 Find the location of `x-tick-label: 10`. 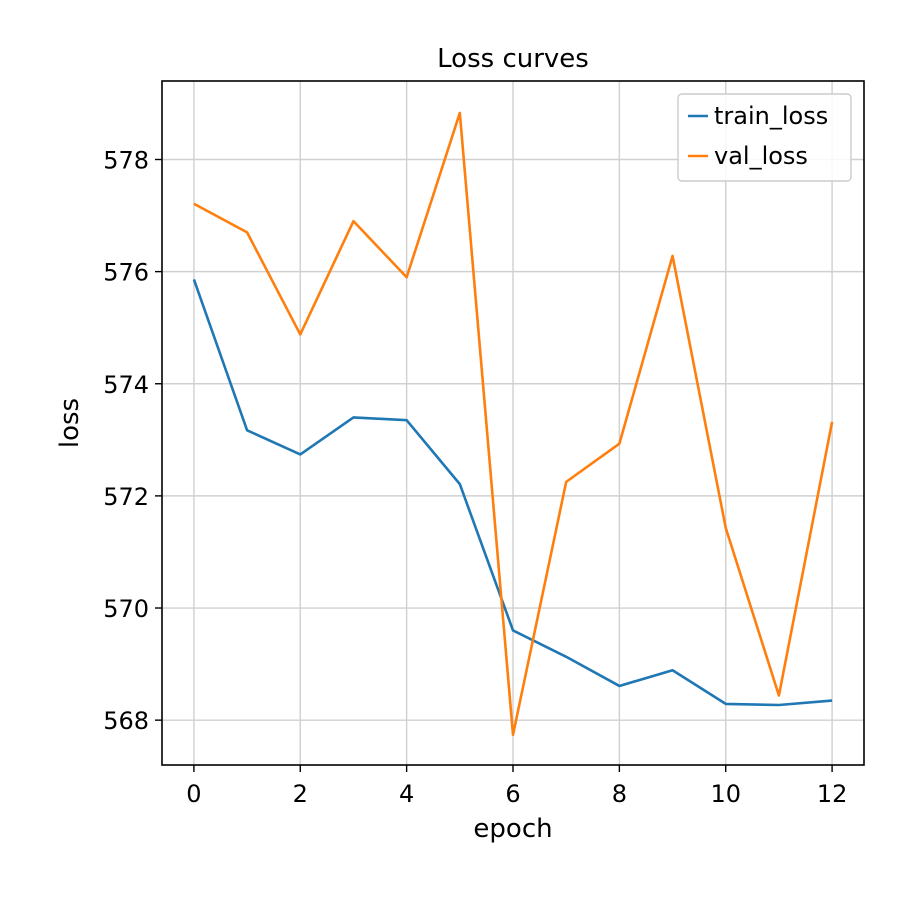

x-tick-label: 10 is located at coordinates (725, 794).